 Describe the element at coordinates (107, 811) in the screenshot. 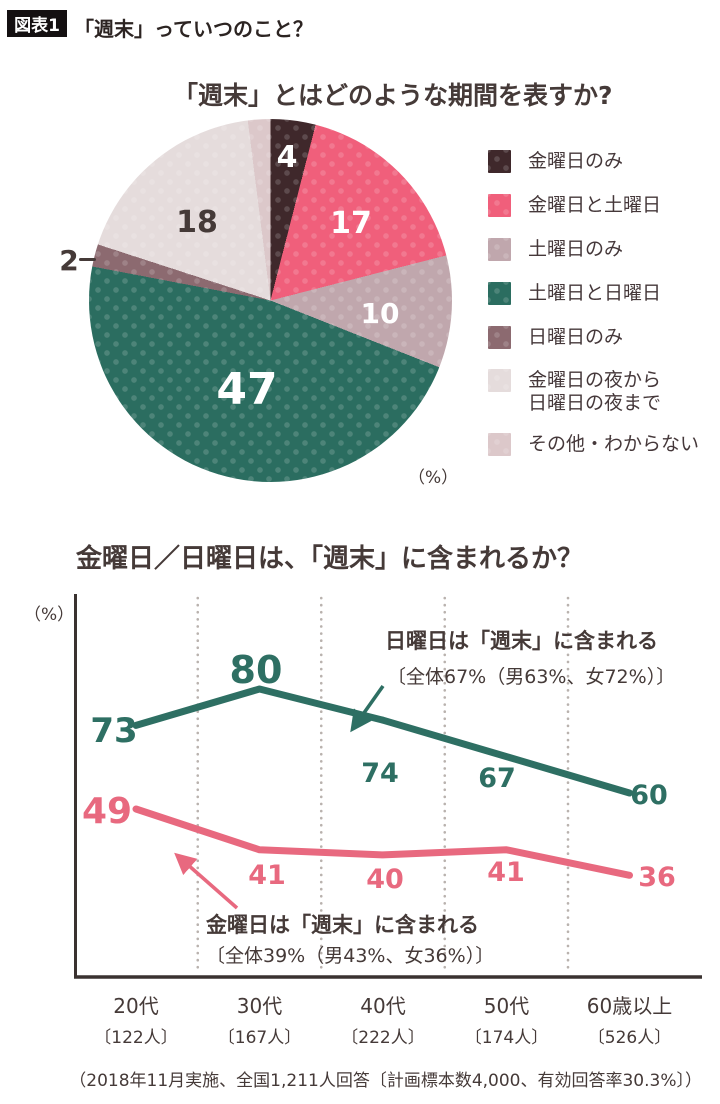

I see `data-point-value: 49` at that location.